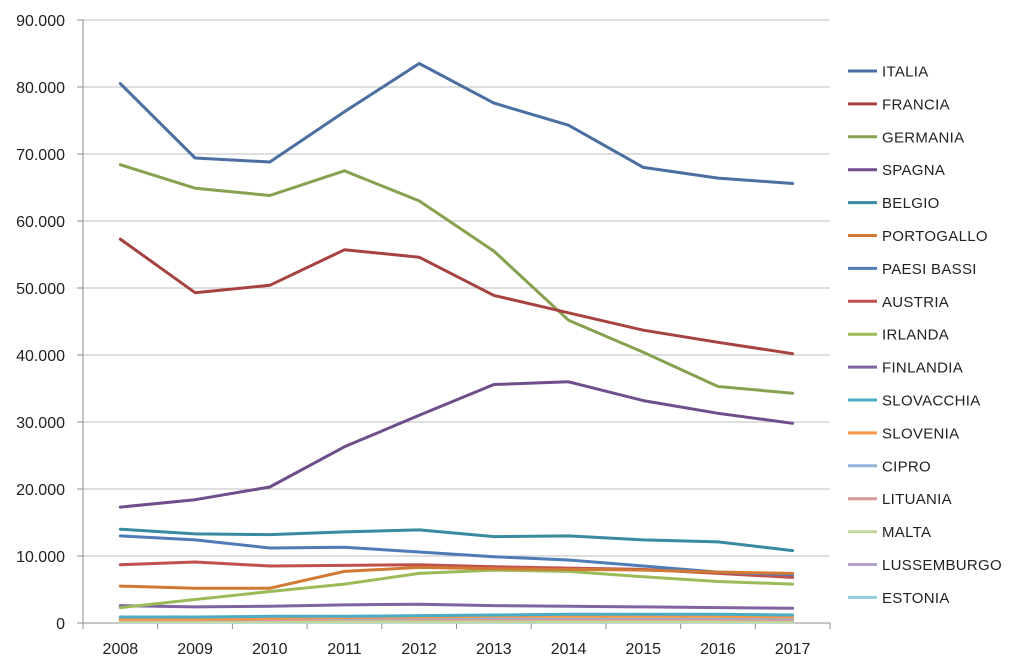 The width and height of the screenshot is (1024, 670). Describe the element at coordinates (929, 269) in the screenshot. I see `legend-label-paesi-bassi: PAESI BASSI` at that location.